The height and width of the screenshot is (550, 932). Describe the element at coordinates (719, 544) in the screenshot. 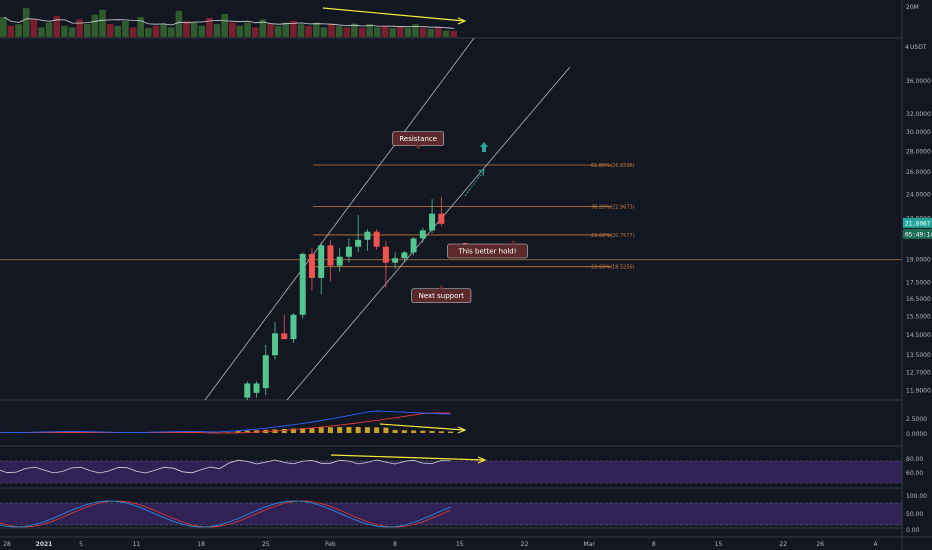

I see `date-tick-label: 15` at that location.